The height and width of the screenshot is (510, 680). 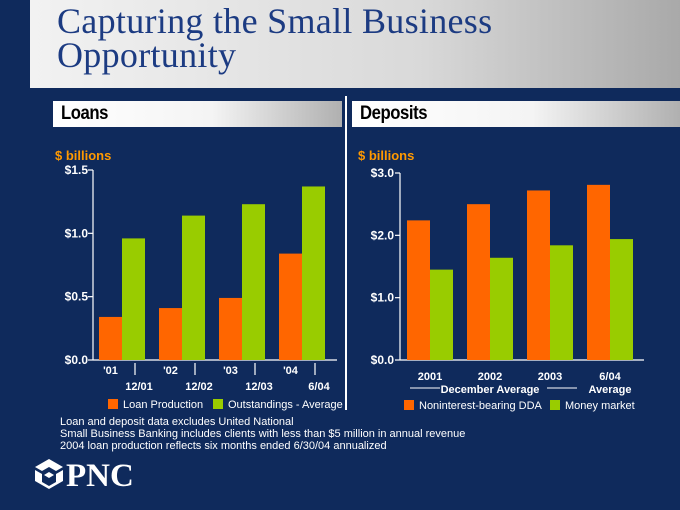 I want to click on x-tick-label: '03, so click(x=230, y=371).